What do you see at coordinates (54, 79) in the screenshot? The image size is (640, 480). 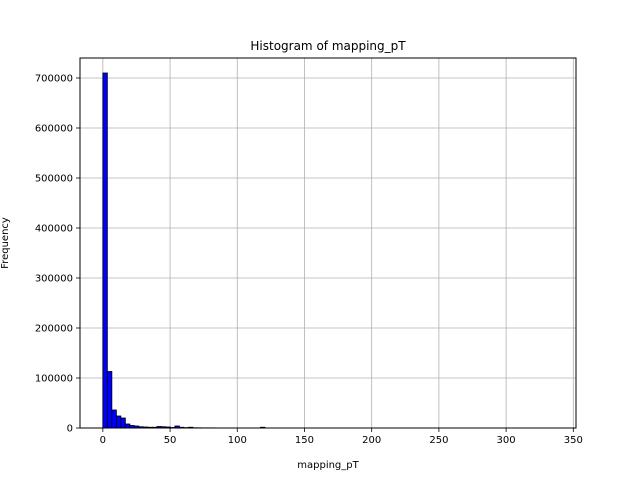 I see `y-tick-label: 700000` at bounding box center [54, 79].